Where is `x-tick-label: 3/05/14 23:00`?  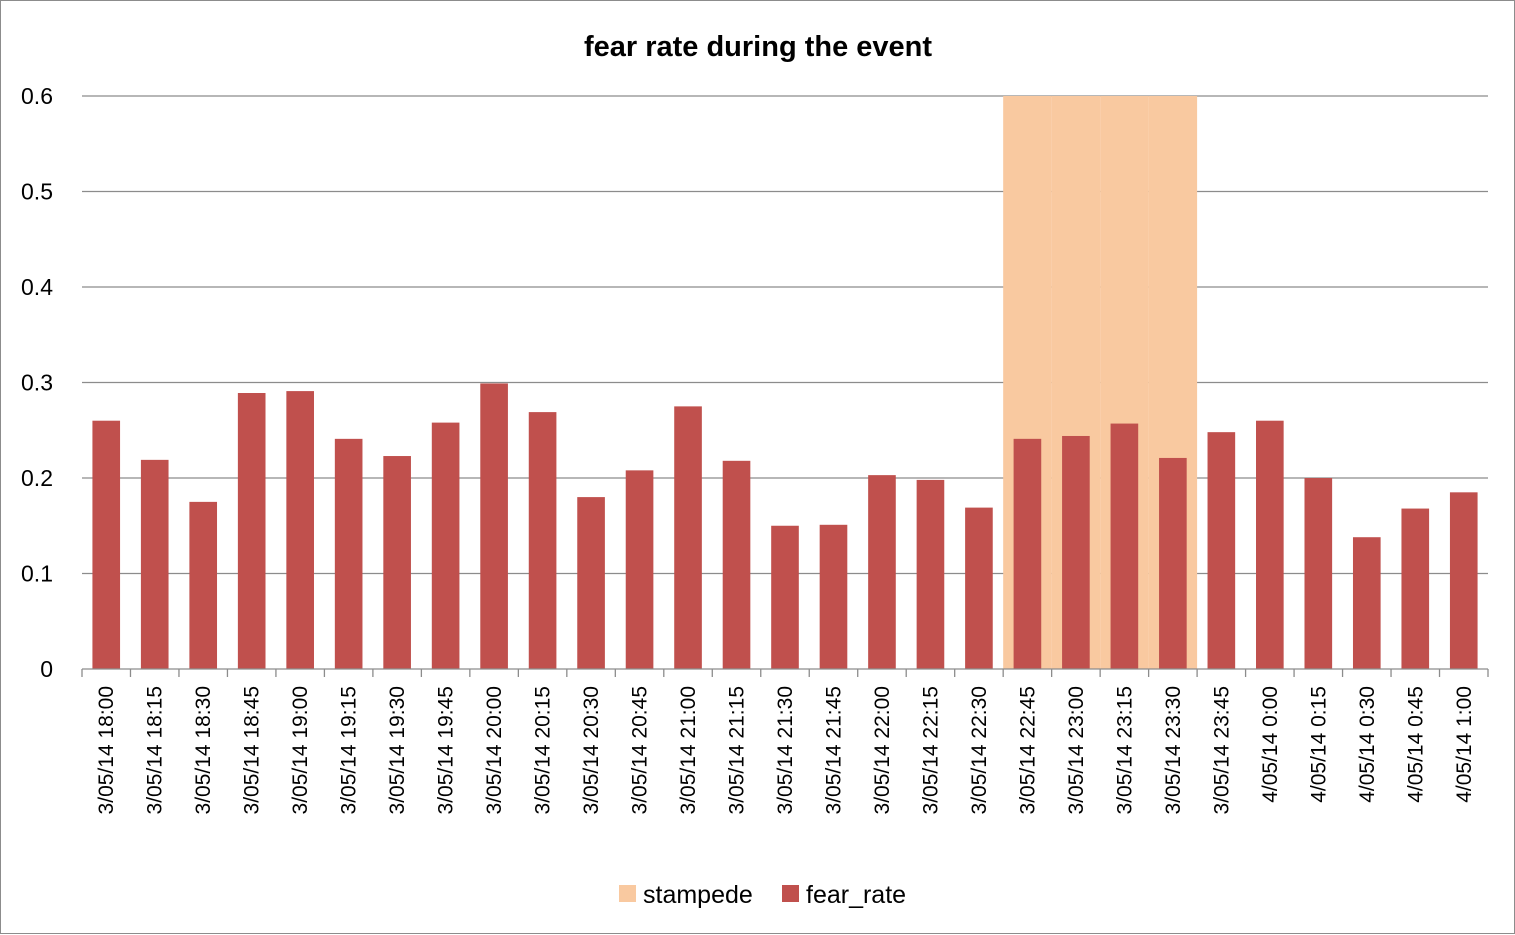 x-tick-label: 3/05/14 23:00 is located at coordinates (1076, 750).